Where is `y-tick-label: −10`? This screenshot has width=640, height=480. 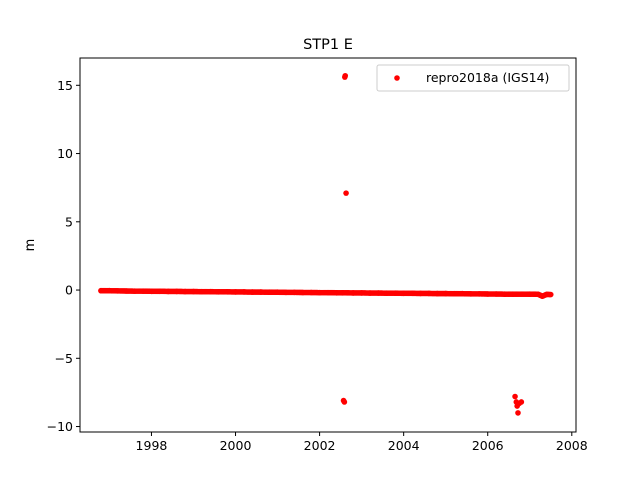 y-tick-label: −10 is located at coordinates (60, 426).